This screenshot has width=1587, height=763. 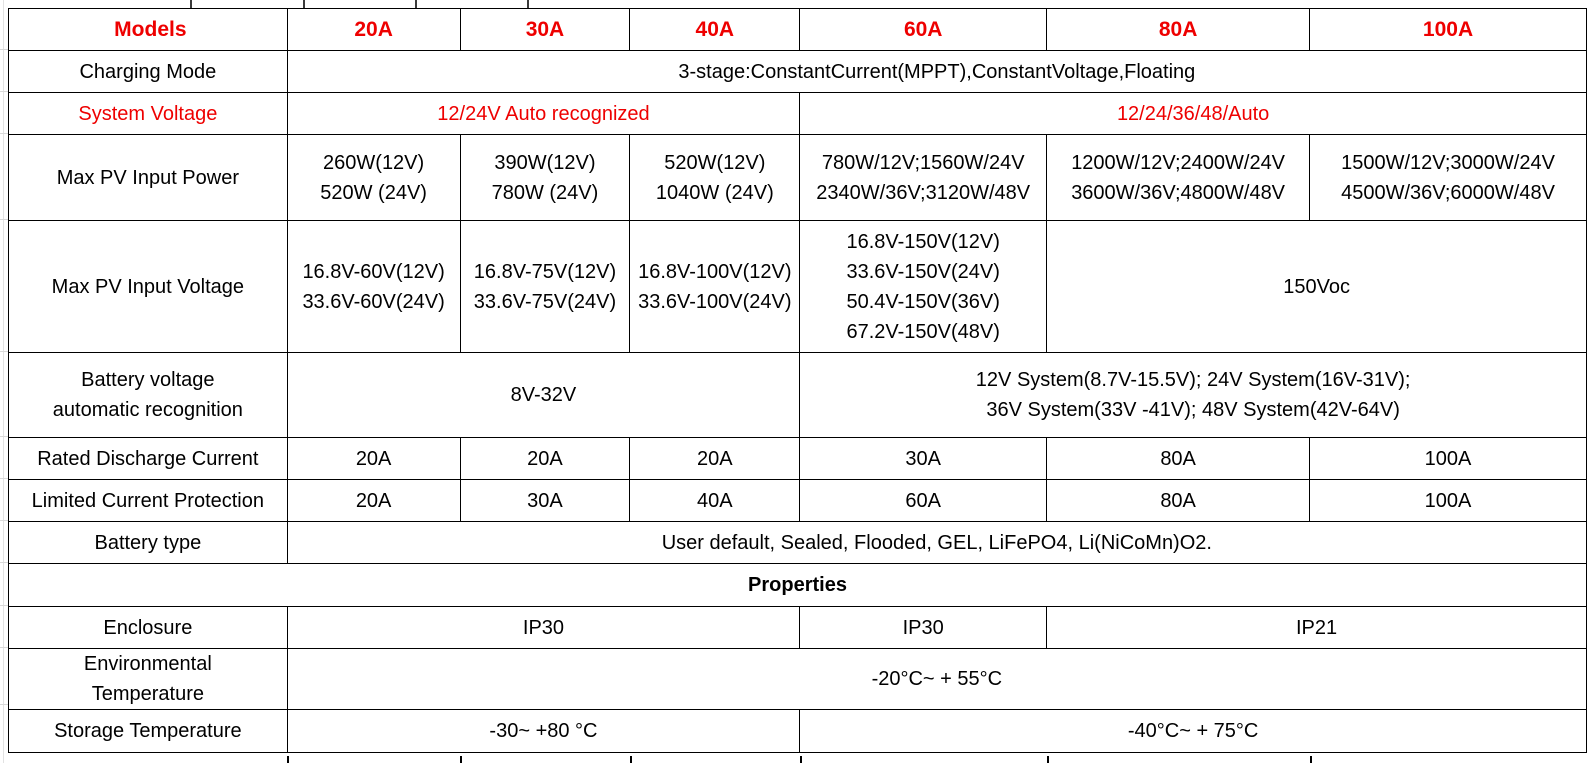 What do you see at coordinates (545, 177) in the screenshot?
I see `max-pv-power-30a: 390W(12V) 780W (24V)` at bounding box center [545, 177].